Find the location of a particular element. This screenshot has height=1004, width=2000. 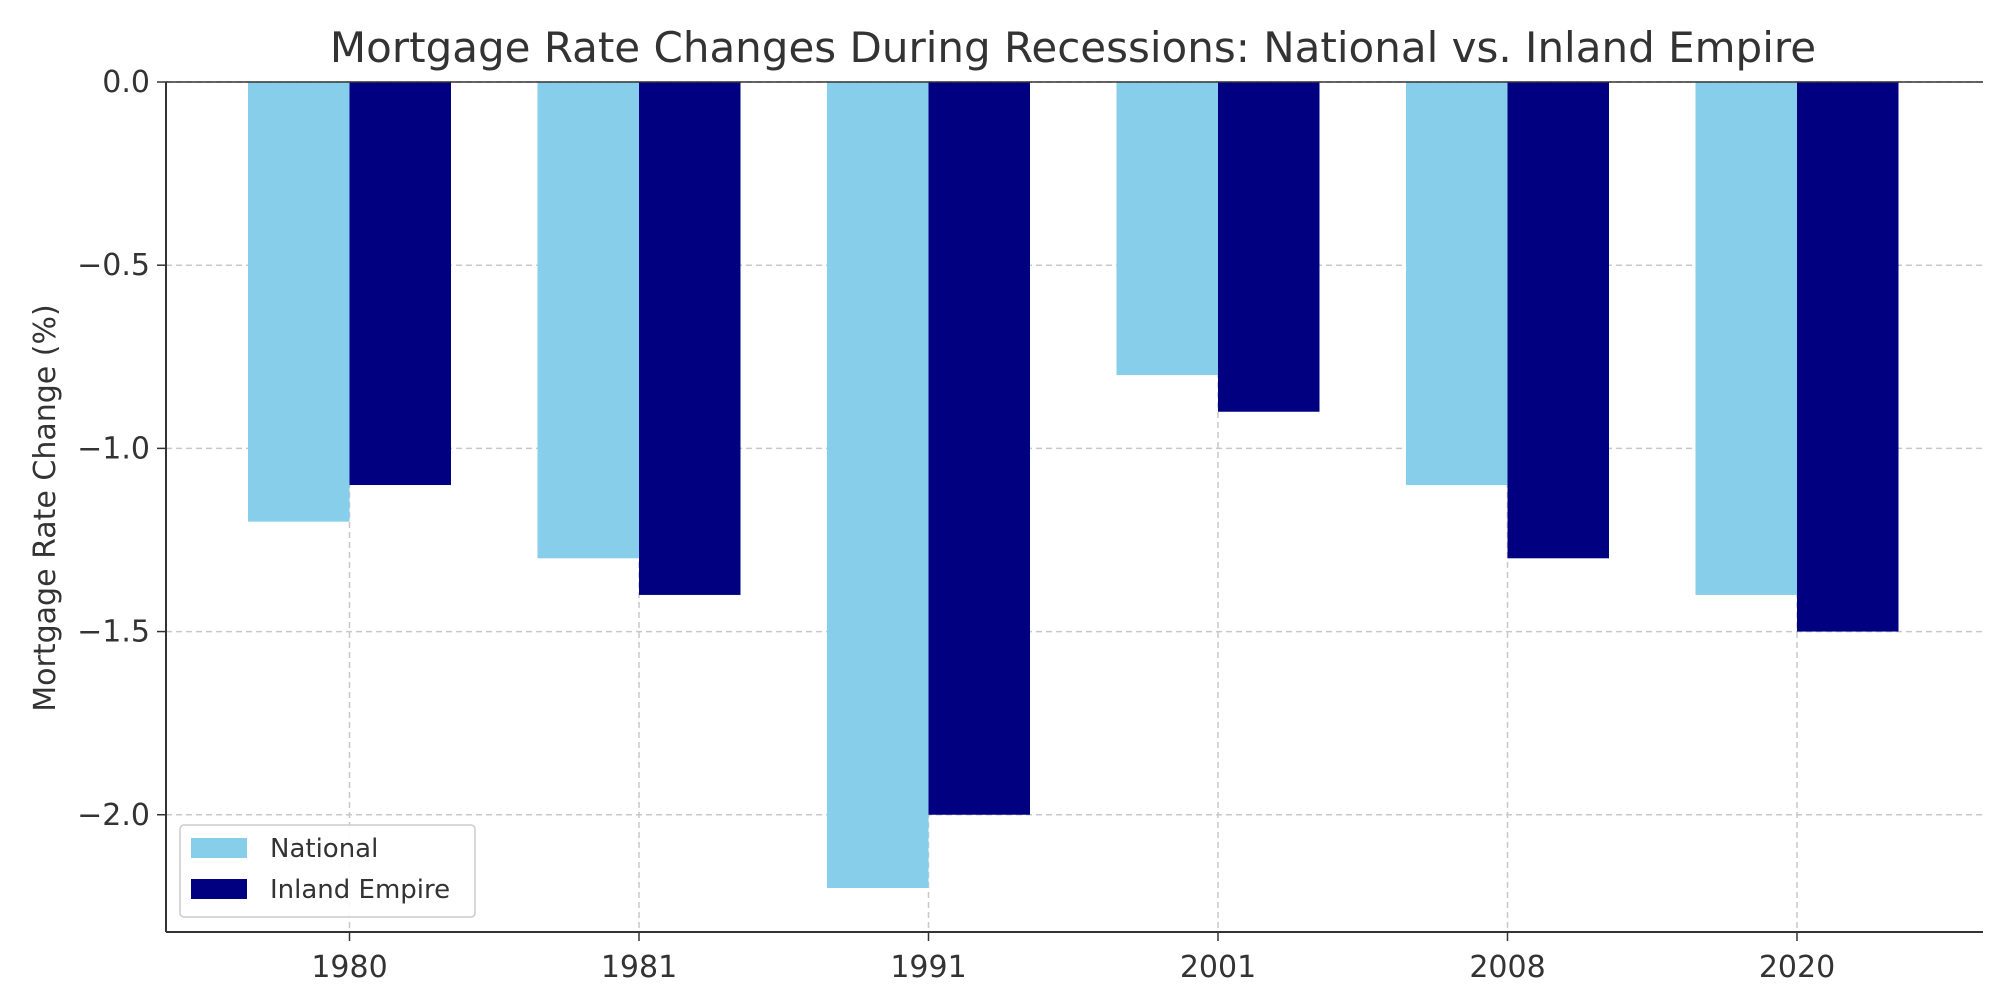

bar-national-1981 is located at coordinates (588, 320).